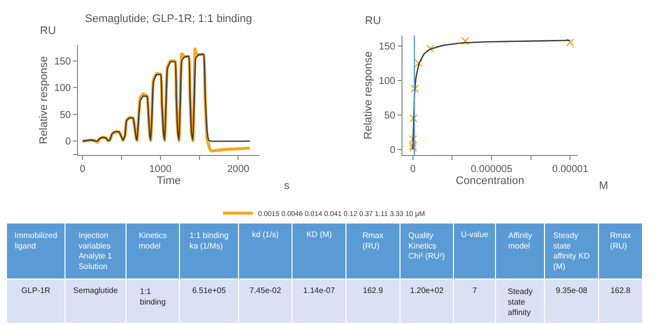 The height and width of the screenshot is (324, 660). What do you see at coordinates (603, 186) in the screenshot?
I see `text: M` at bounding box center [603, 186].